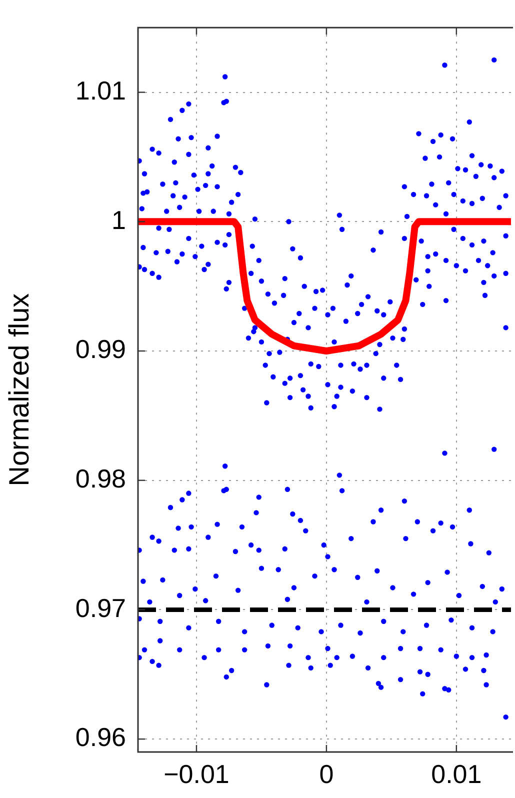  I want to click on y-tick-label: 1, so click(119, 219).